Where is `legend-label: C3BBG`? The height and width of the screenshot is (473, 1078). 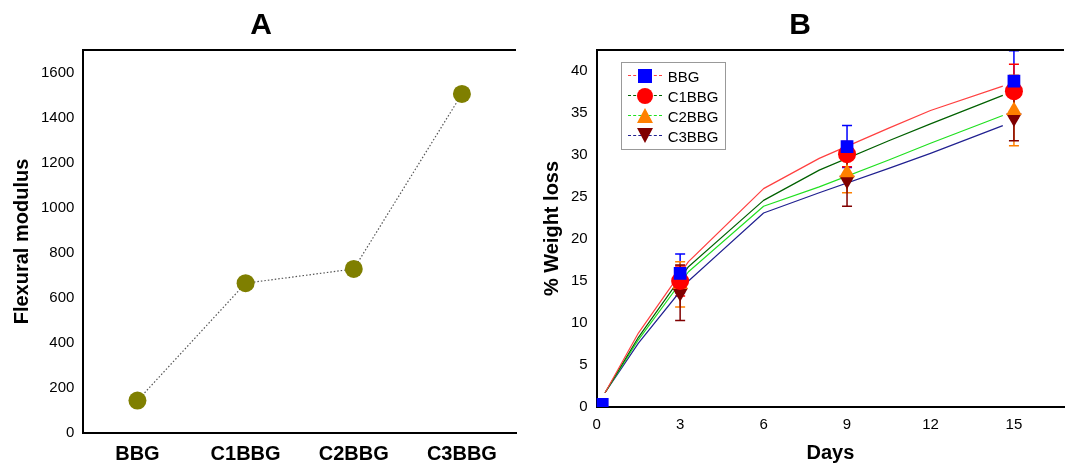
legend-label: C3BBG is located at coordinates (693, 136).